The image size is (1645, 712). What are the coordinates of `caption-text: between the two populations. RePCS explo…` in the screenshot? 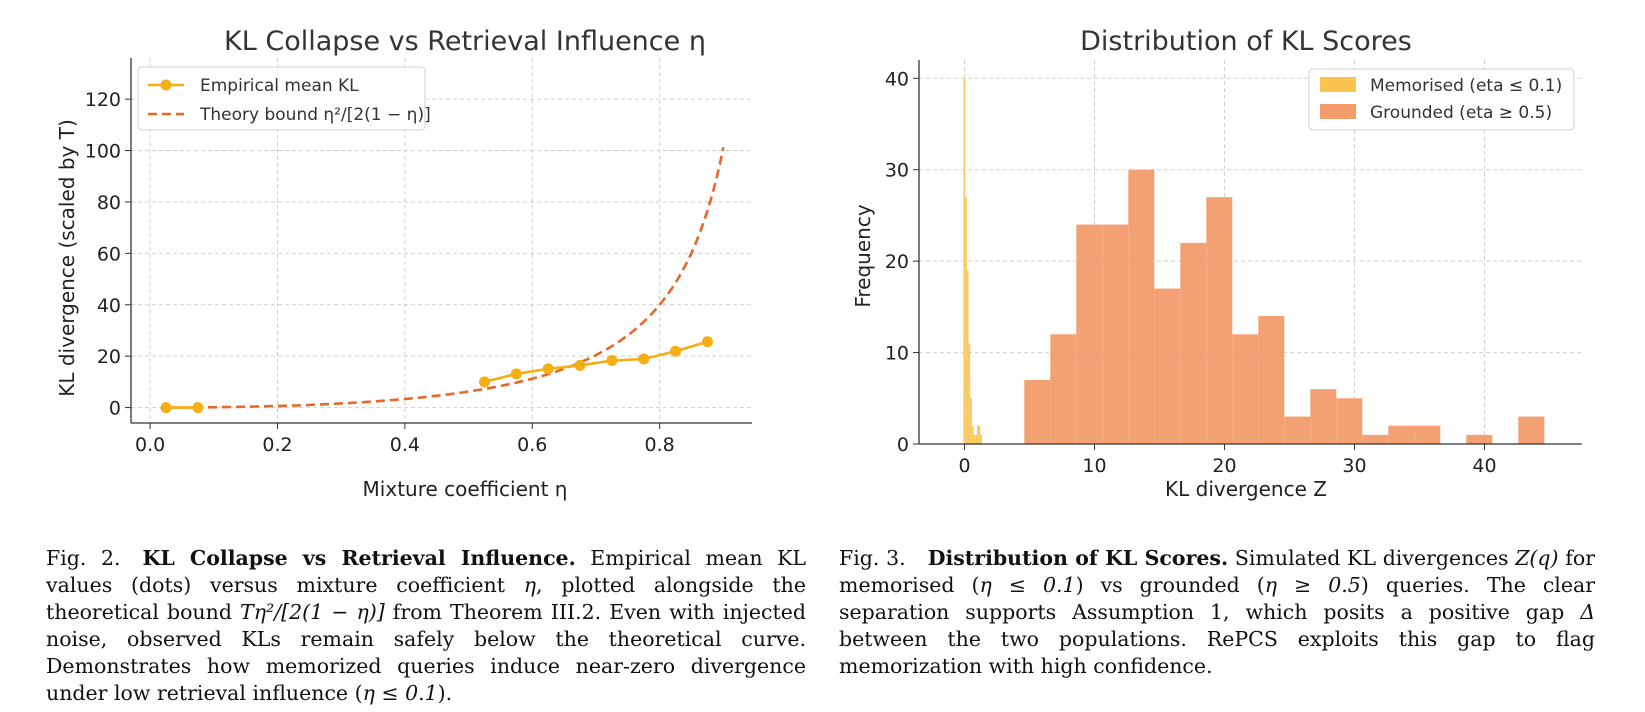 It's located at (1217, 652).